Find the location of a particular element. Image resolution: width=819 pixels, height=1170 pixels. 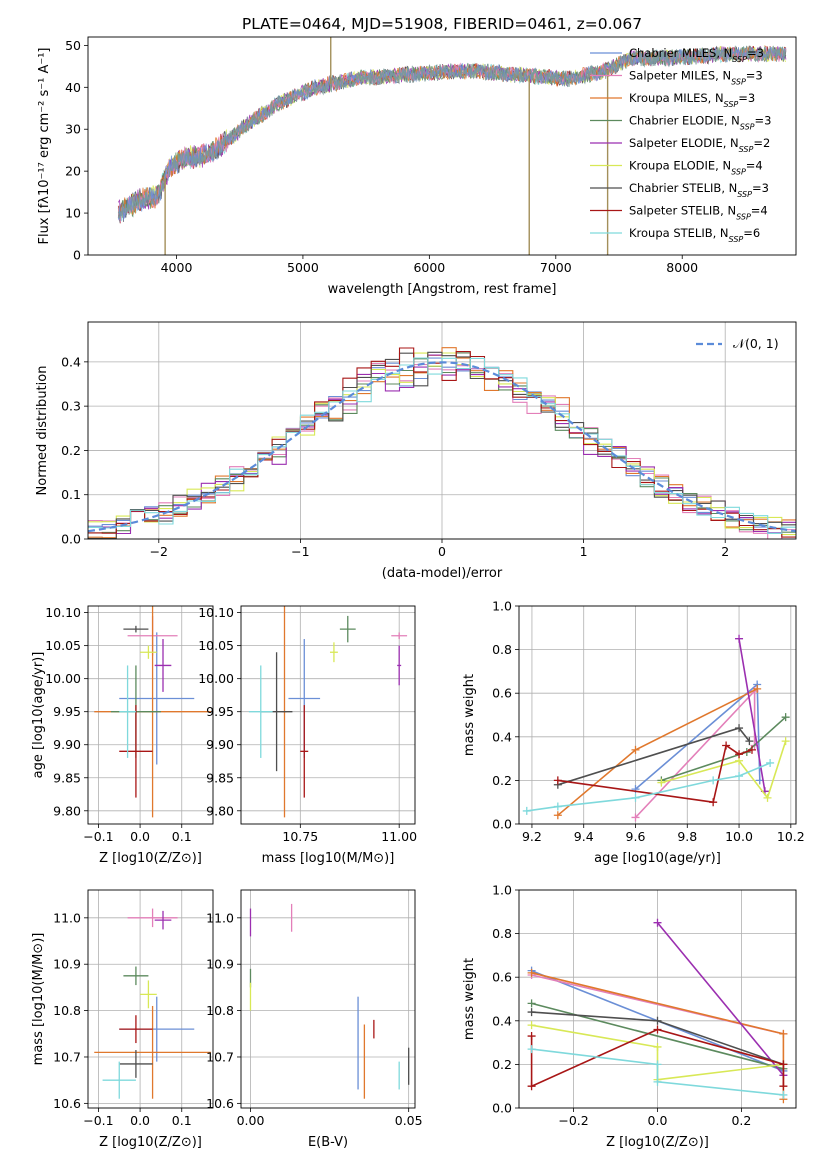

x-tick-label: 11.00 is located at coordinates (399, 836).